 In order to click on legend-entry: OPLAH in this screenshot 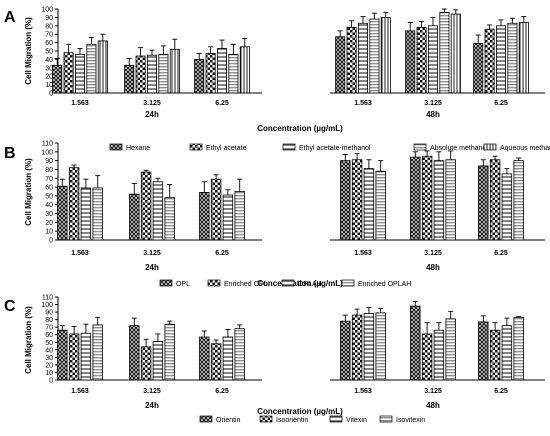, I will do `click(310, 284)`.